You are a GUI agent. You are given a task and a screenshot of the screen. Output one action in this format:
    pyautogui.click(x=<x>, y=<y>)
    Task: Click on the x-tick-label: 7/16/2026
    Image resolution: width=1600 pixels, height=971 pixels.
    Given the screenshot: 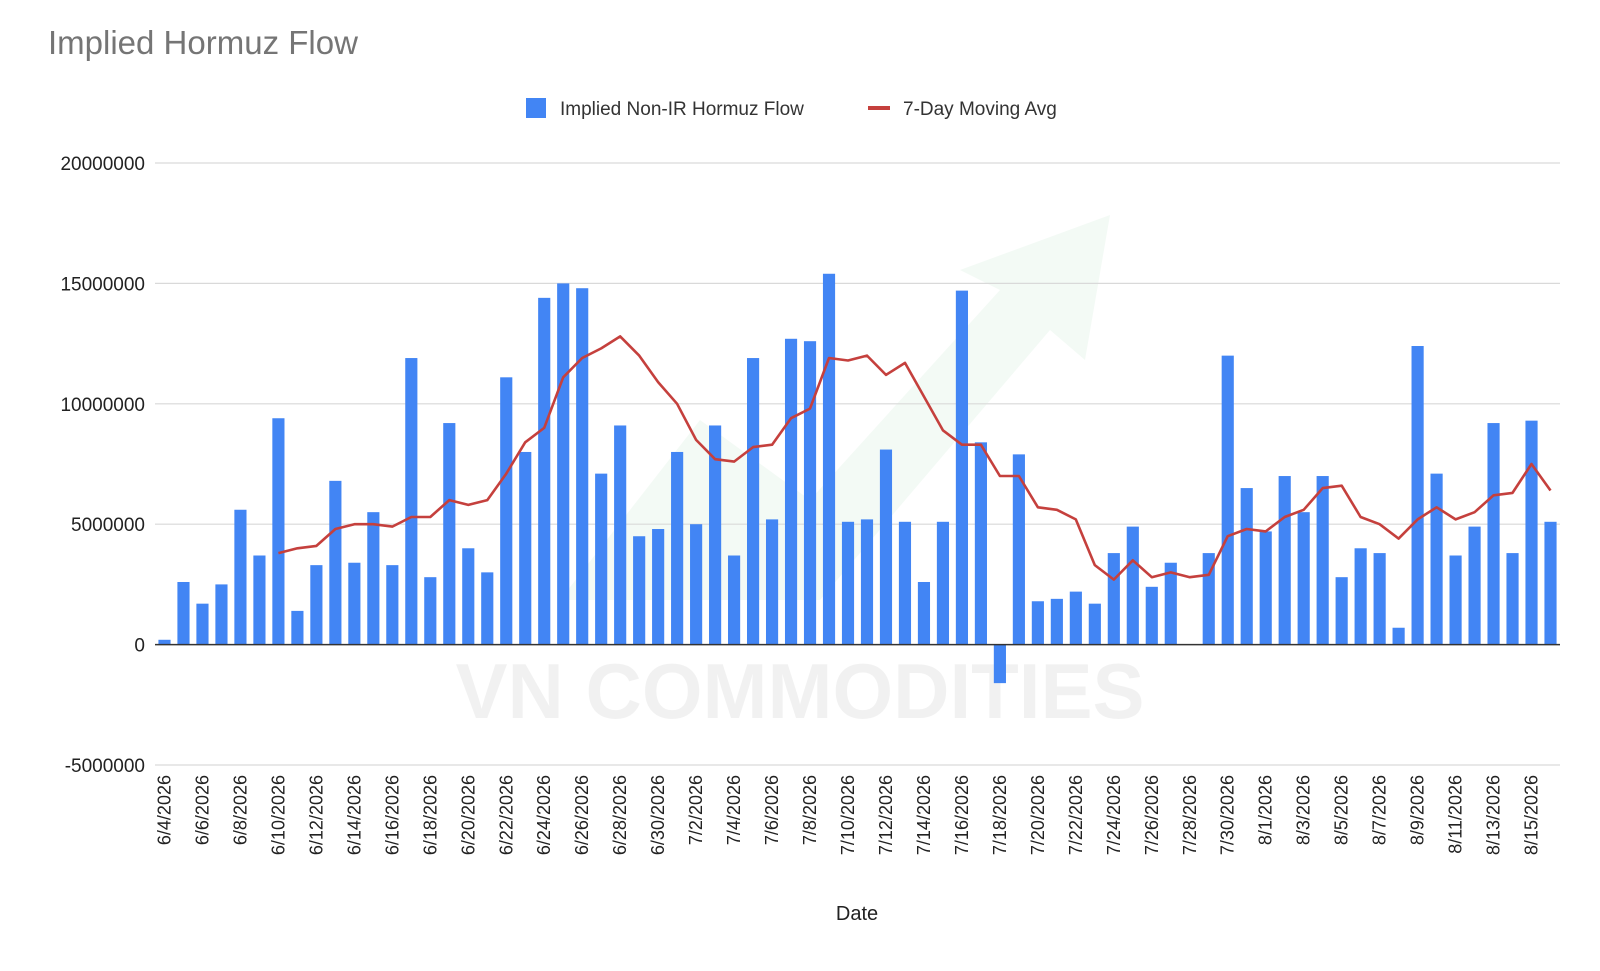 What is the action you would take?
    pyautogui.click(x=962, y=815)
    